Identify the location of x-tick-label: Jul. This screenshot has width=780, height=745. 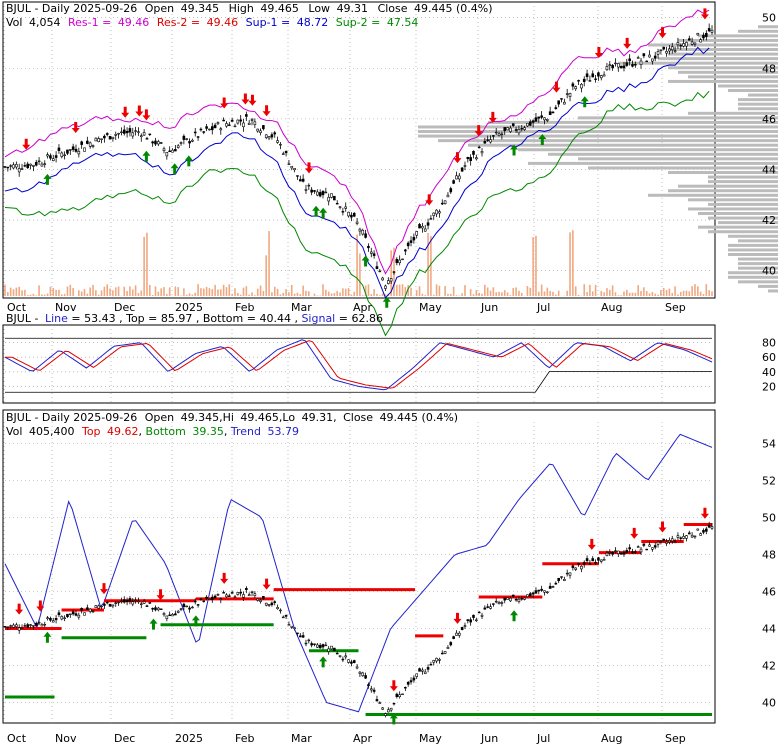
(543, 738).